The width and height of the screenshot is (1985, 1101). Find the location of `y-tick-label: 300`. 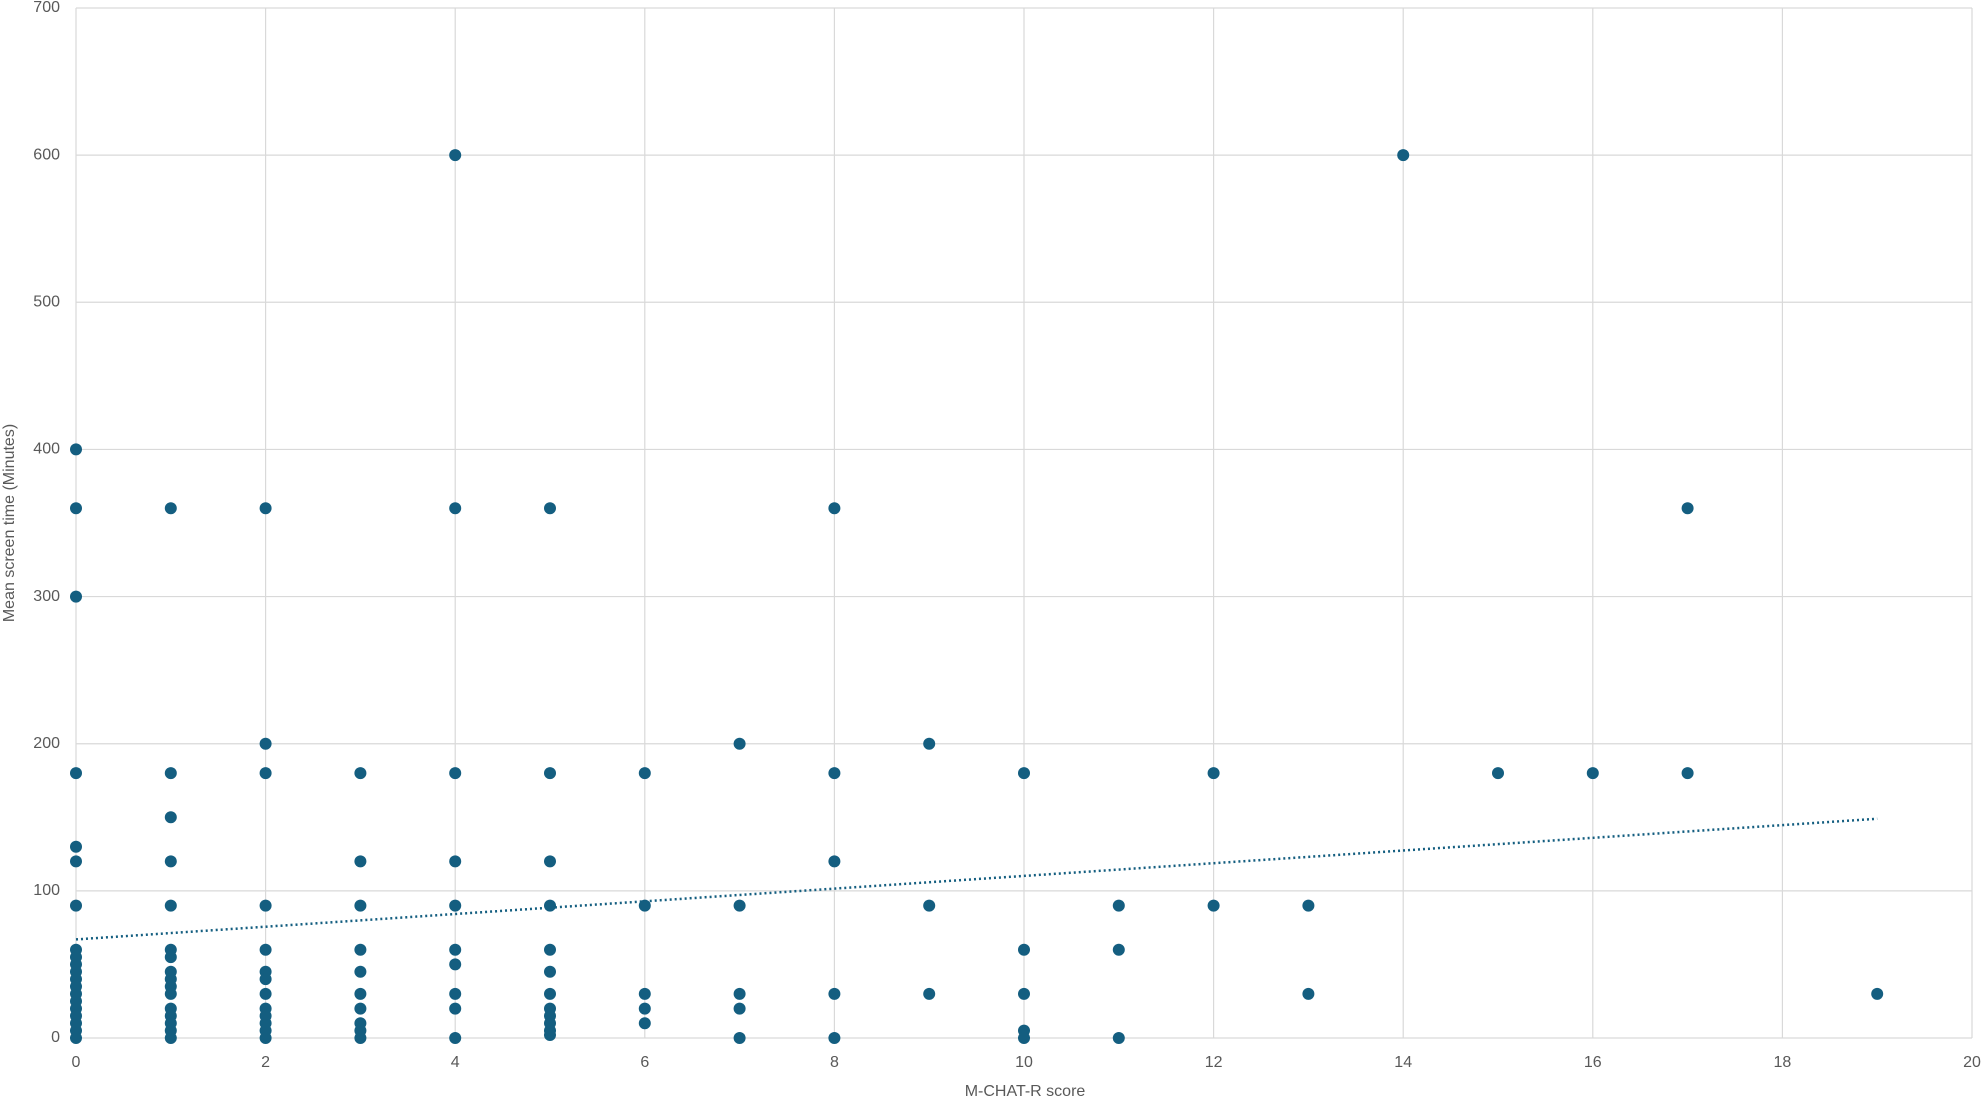

y-tick-label: 300 is located at coordinates (46, 596).